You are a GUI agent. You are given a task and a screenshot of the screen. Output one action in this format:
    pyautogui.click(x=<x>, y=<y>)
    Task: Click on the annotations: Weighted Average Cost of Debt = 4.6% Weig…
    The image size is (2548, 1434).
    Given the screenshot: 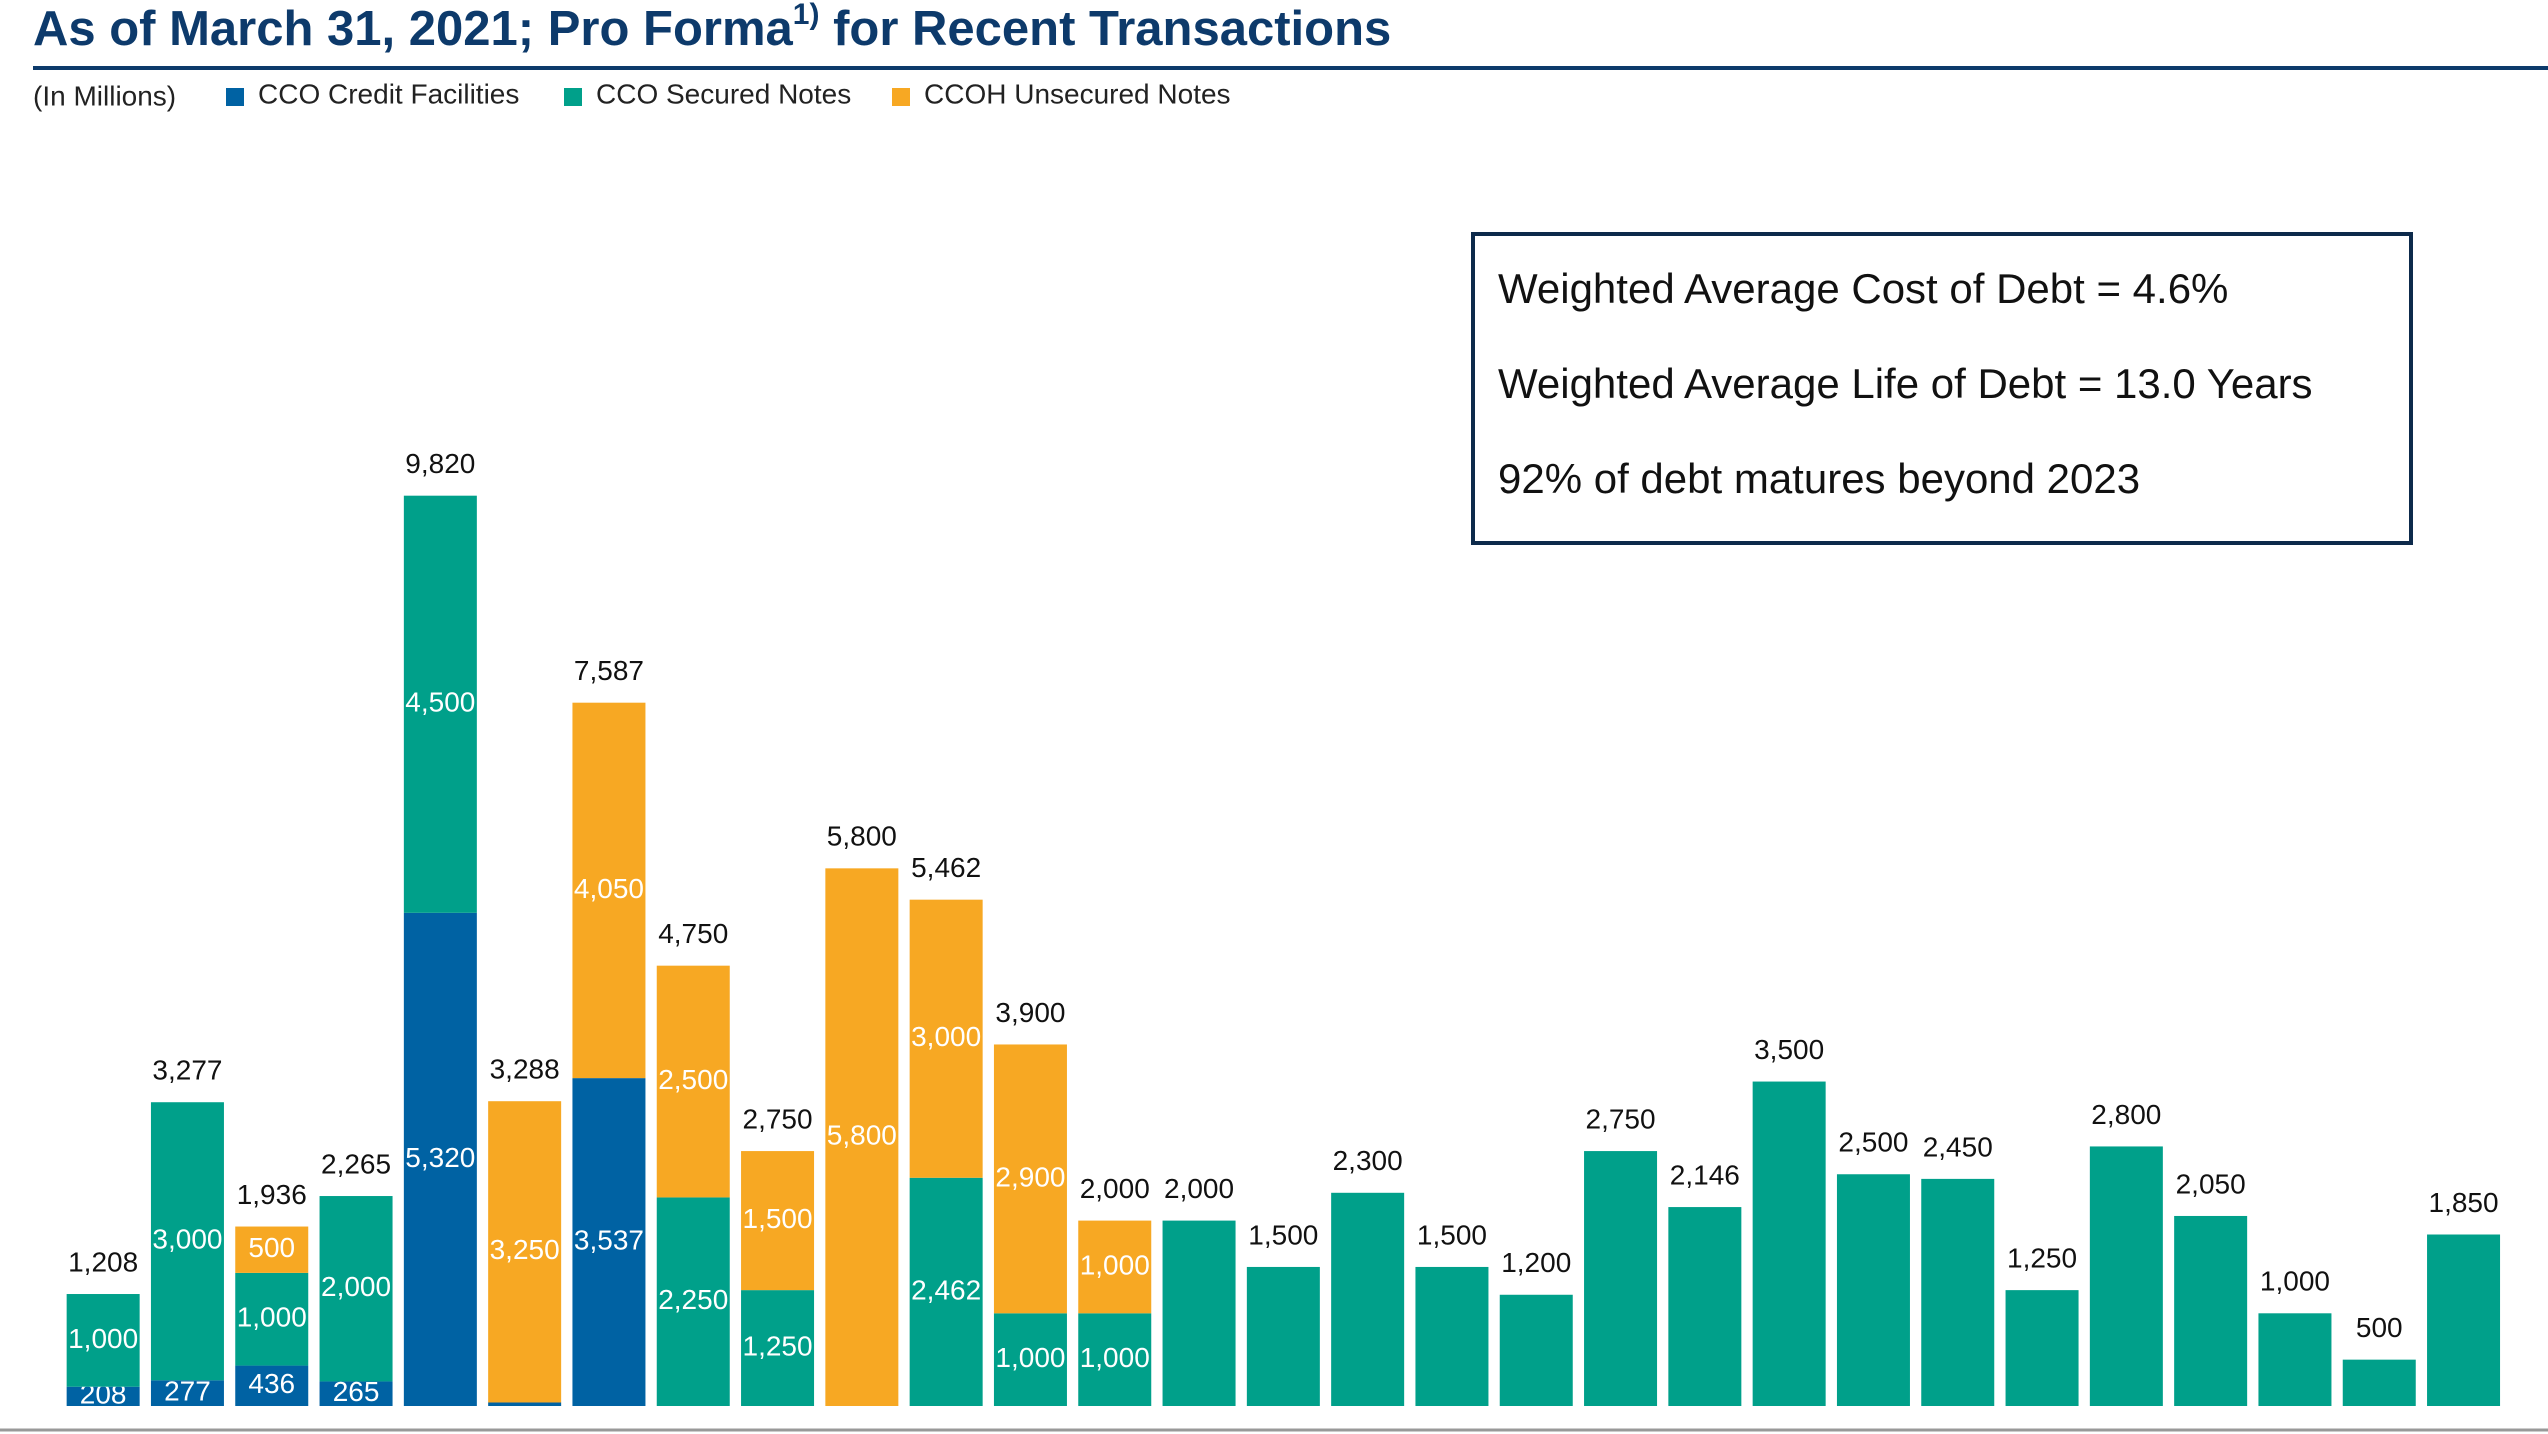 What is the action you would take?
    pyautogui.click(x=1905, y=383)
    